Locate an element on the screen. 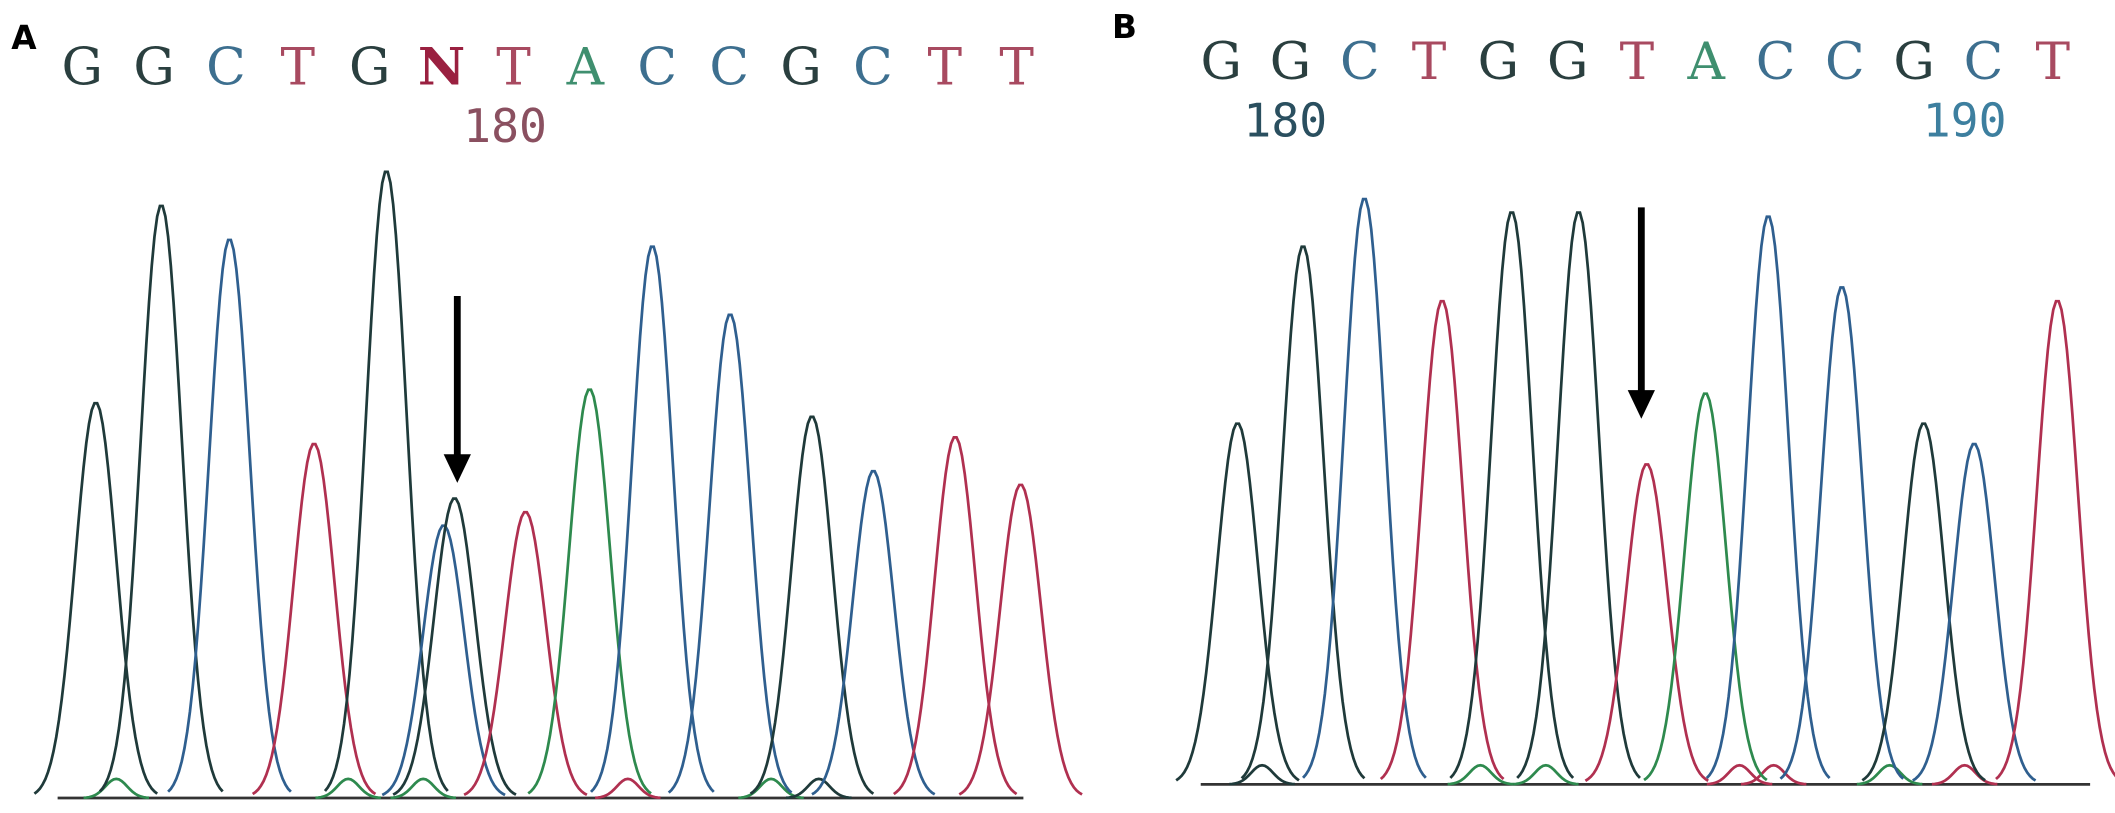  panel-label: A is located at coordinates (24, 38).